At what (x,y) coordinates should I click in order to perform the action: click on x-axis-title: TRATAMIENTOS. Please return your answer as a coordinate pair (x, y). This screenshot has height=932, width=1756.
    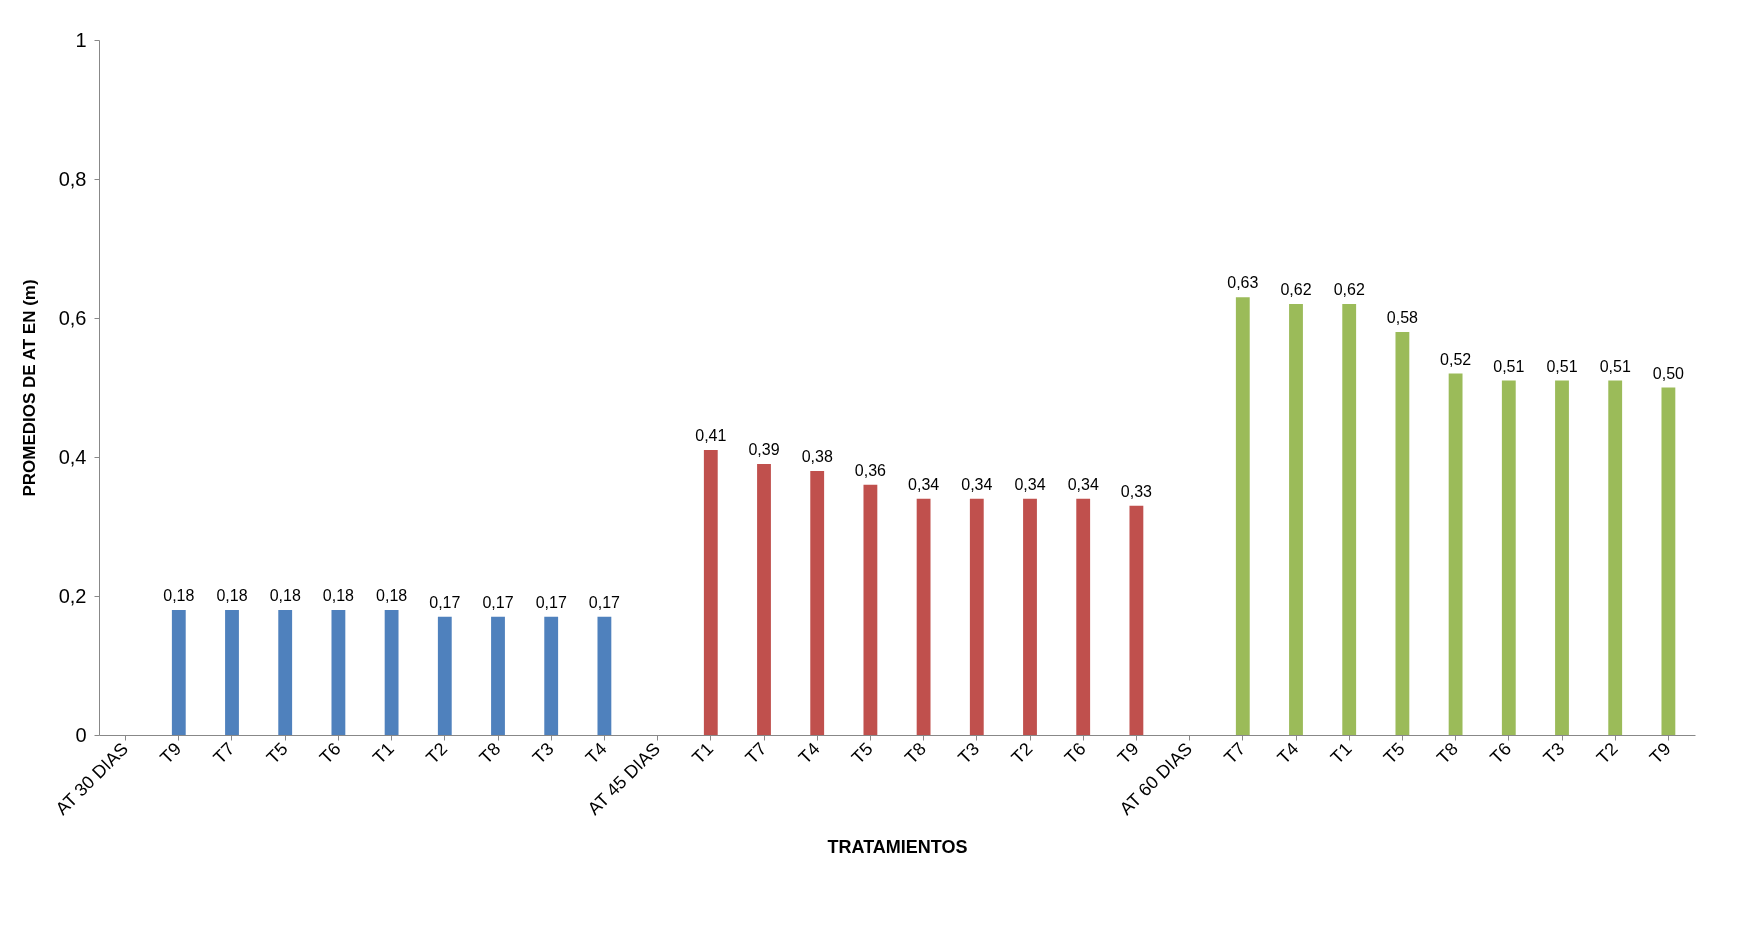
    Looking at the image, I should click on (897, 847).